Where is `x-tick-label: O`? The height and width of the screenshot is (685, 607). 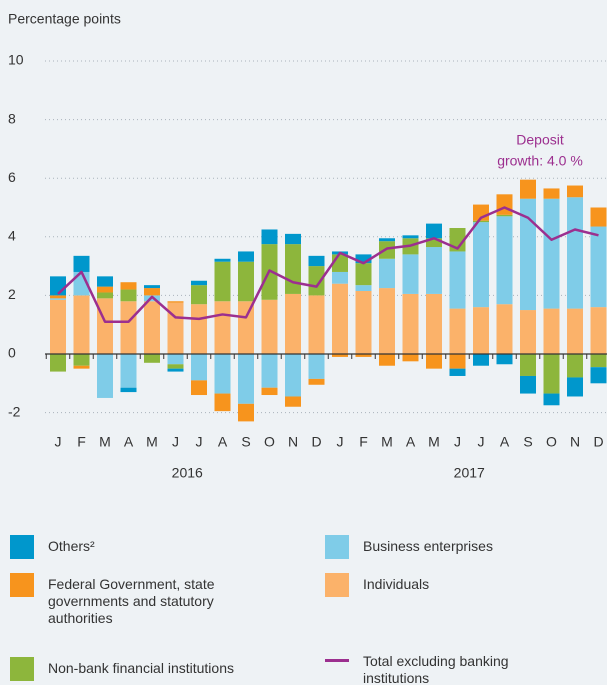
x-tick-label: O is located at coordinates (551, 442).